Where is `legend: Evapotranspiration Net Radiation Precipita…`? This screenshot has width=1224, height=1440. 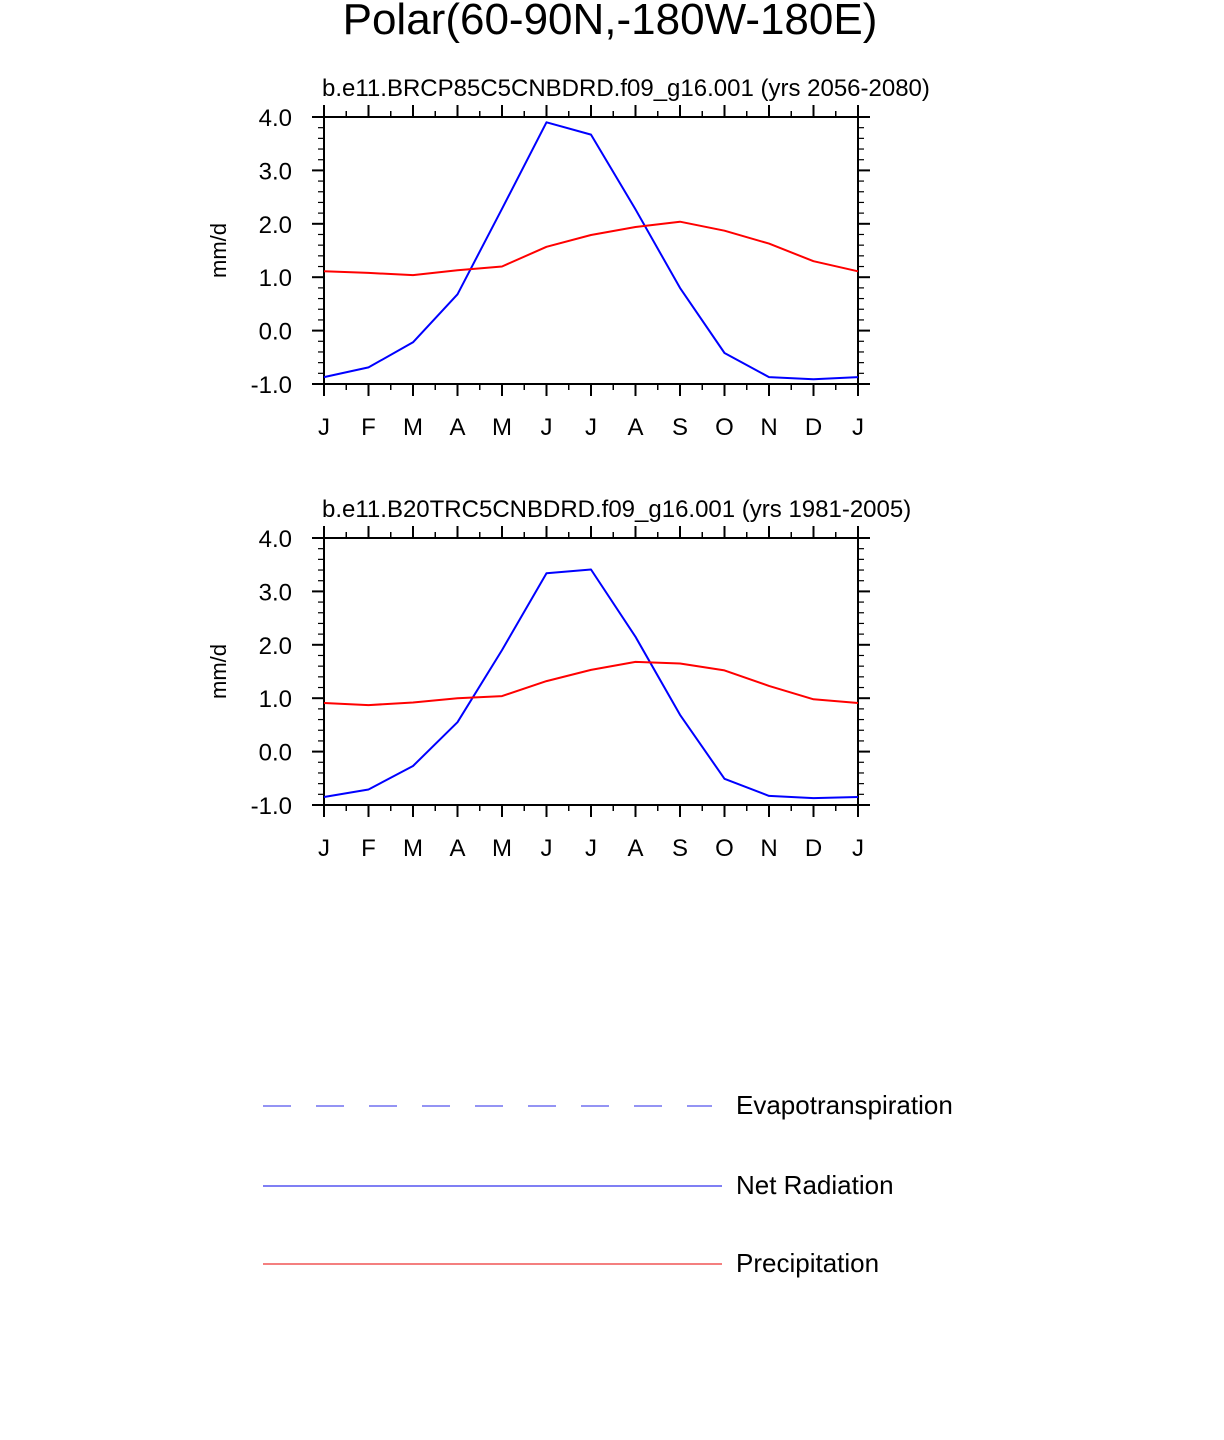
legend: Evapotranspiration Net Radiation Precipita… is located at coordinates (608, 1184).